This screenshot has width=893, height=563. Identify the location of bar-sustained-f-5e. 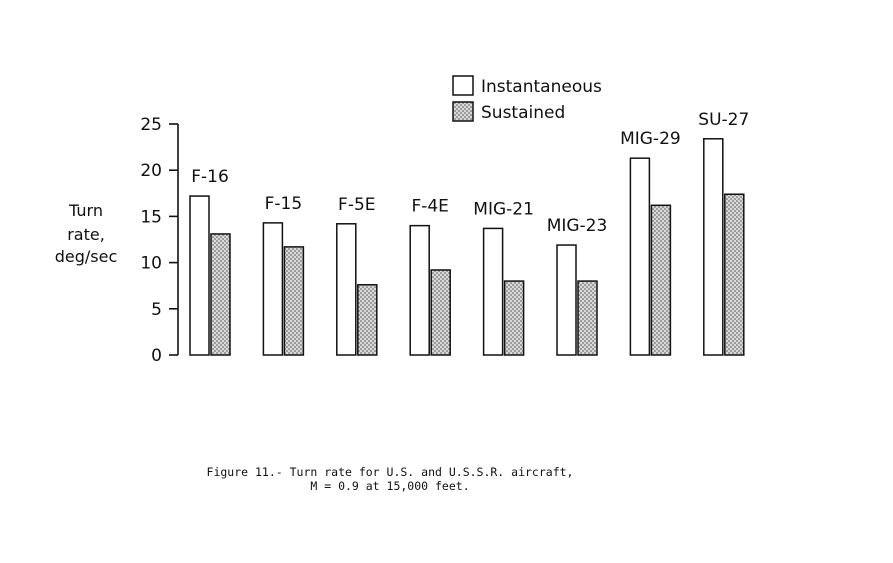
(367, 320).